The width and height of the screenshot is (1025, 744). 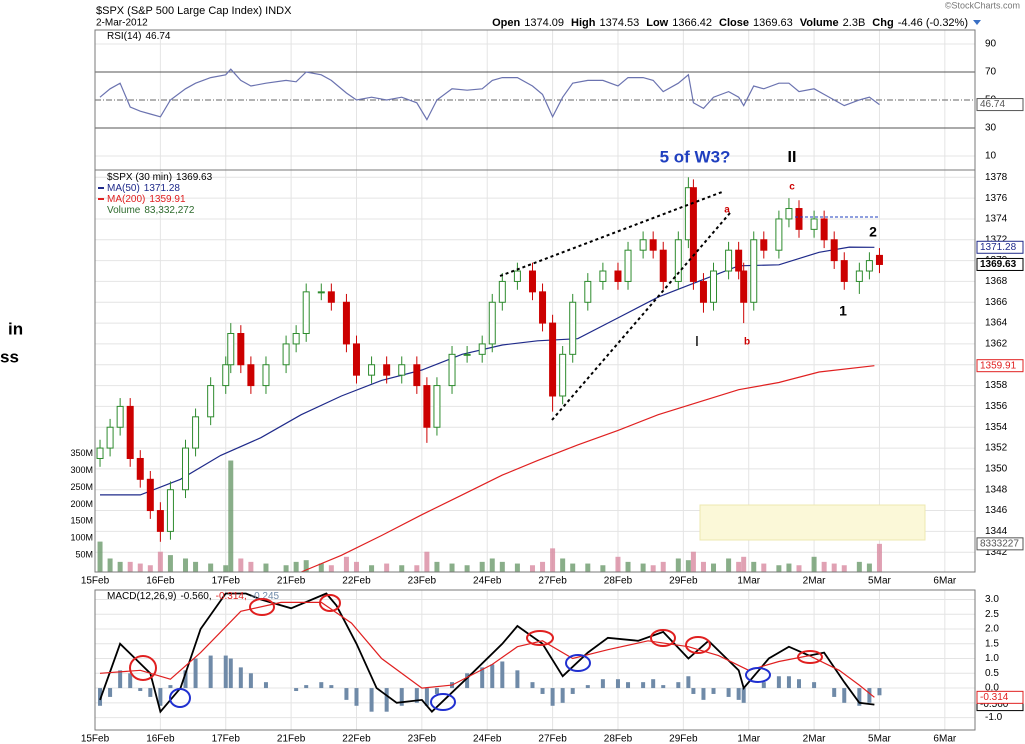 What do you see at coordinates (291, 739) in the screenshot?
I see `x-tick-label: 21Feb` at bounding box center [291, 739].